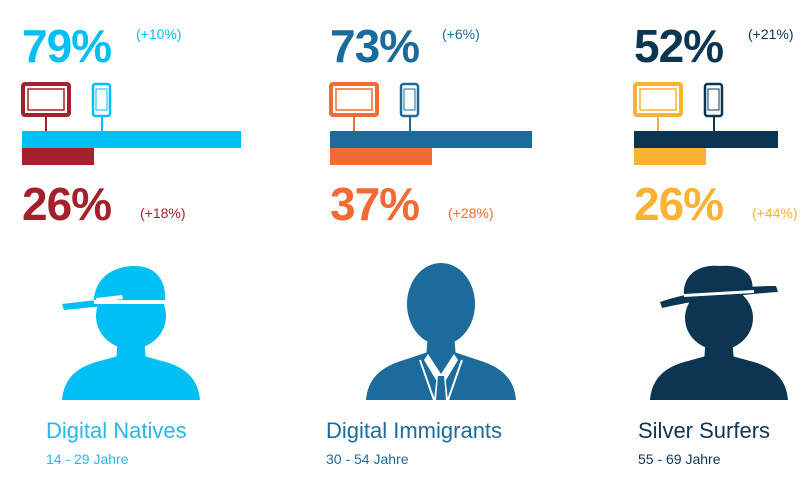 The height and width of the screenshot is (491, 810). I want to click on smartphone-percent: 79%, so click(67, 46).